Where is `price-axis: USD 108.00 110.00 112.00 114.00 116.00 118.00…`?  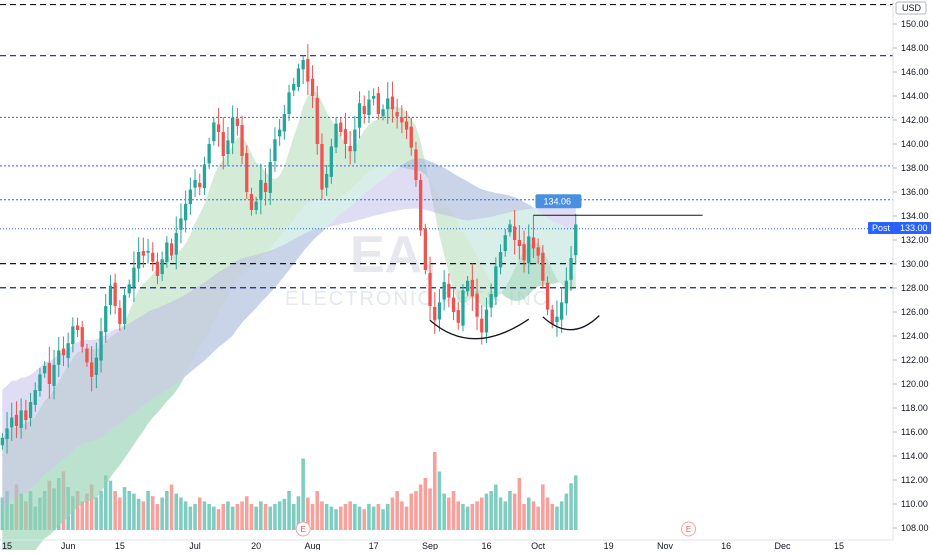
price-axis: USD 108.00 110.00 112.00 114.00 116.00 118.00… is located at coordinates (900, 270).